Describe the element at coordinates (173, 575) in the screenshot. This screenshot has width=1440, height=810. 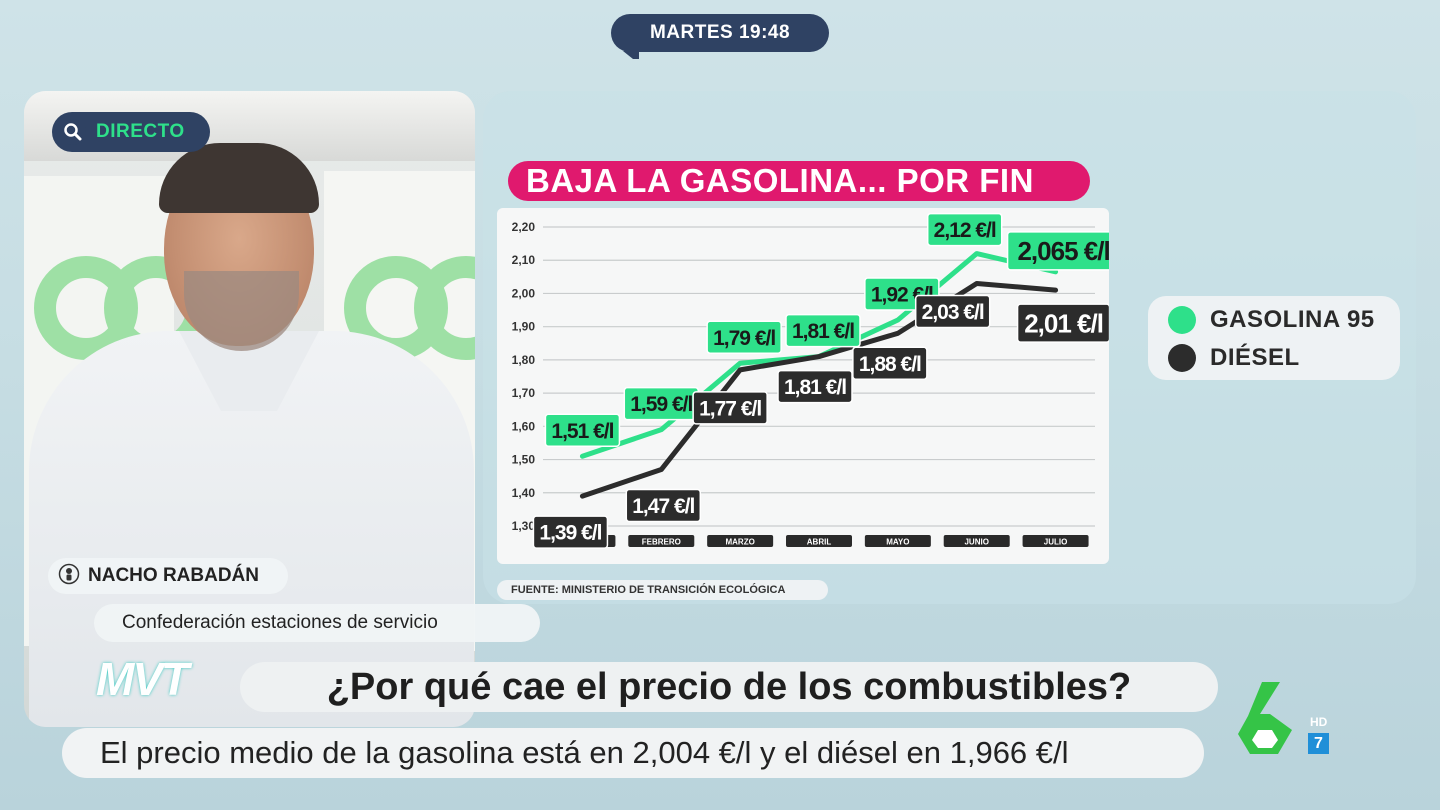
I see `speaker-name: NACHO RABADÁN` at that location.